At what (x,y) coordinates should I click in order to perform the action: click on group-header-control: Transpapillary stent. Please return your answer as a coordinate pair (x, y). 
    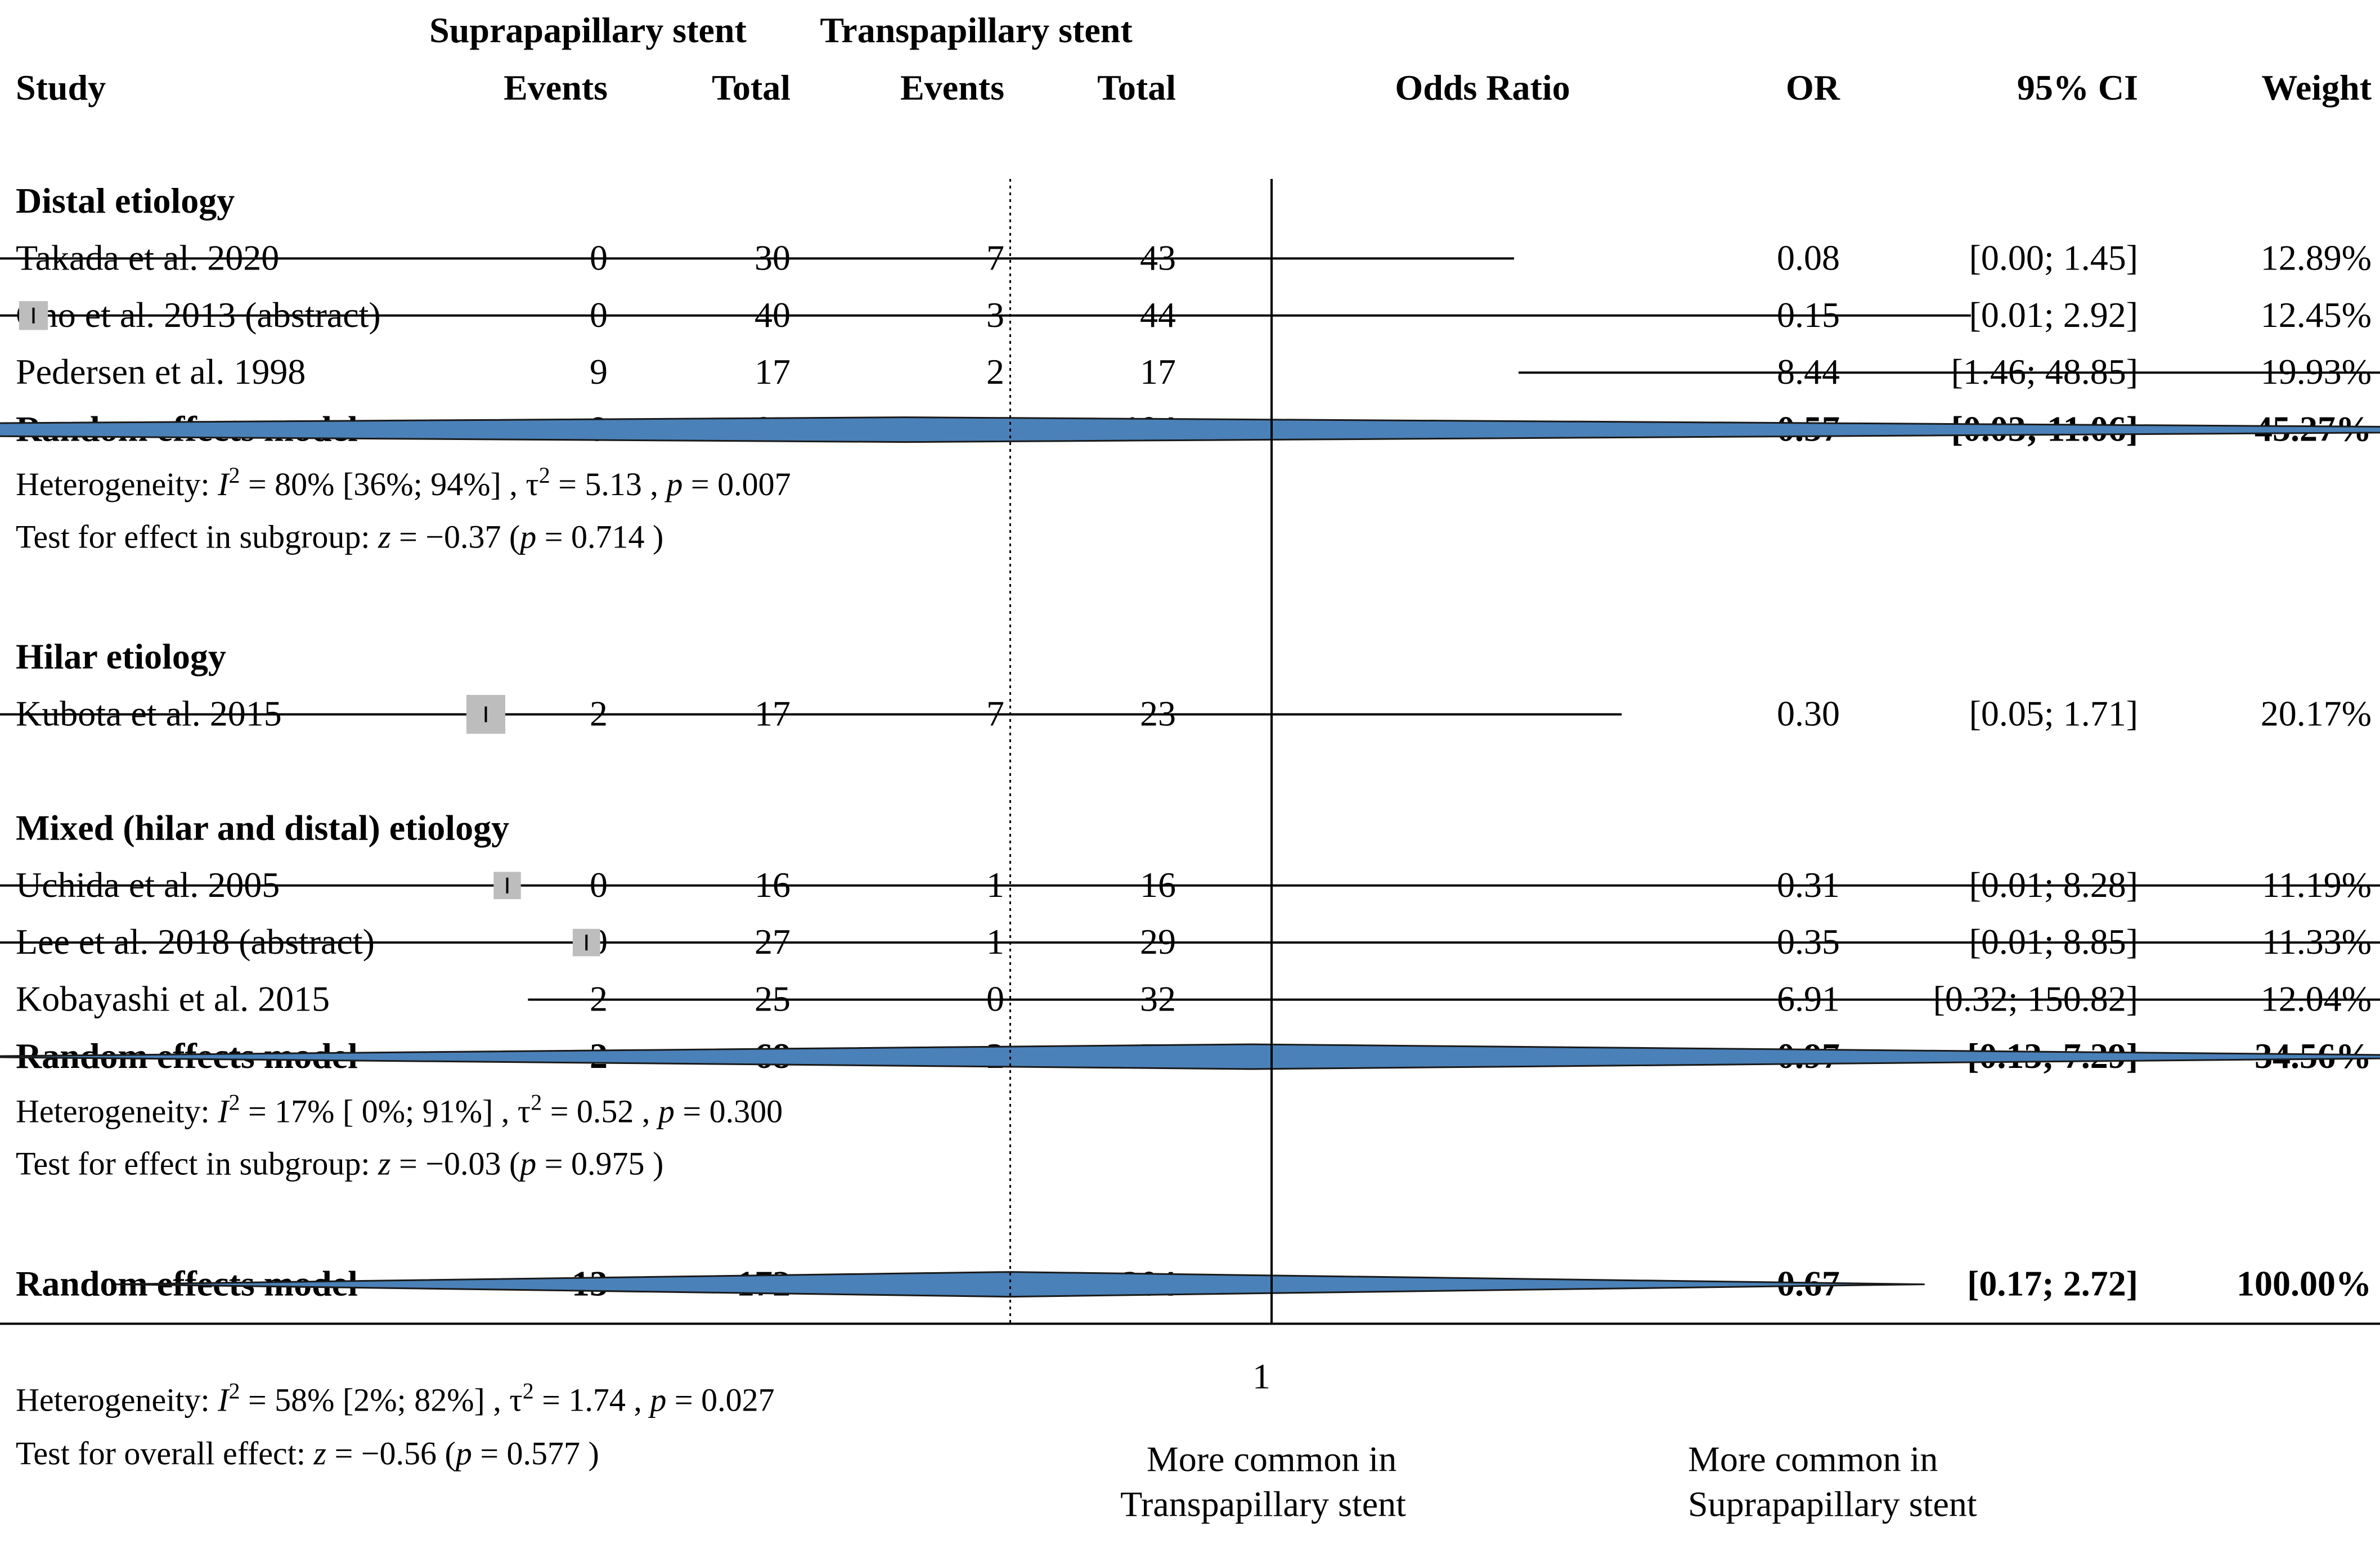
    Looking at the image, I should click on (976, 30).